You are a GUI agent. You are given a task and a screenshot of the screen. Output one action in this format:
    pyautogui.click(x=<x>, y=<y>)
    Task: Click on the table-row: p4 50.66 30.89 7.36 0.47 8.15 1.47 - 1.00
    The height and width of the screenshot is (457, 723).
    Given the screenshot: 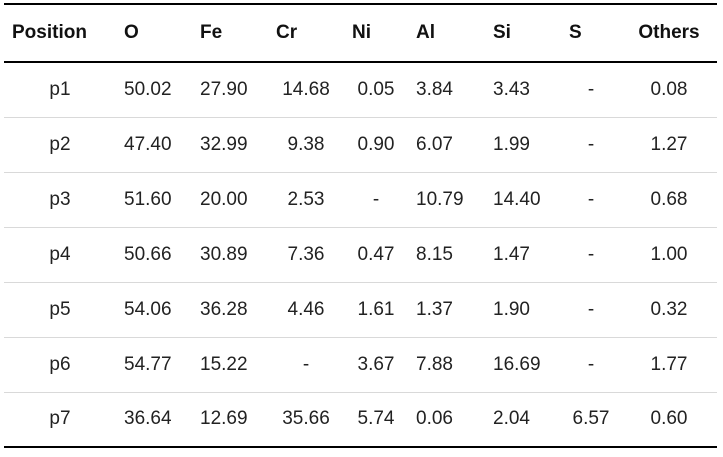 What is the action you would take?
    pyautogui.click(x=360, y=254)
    